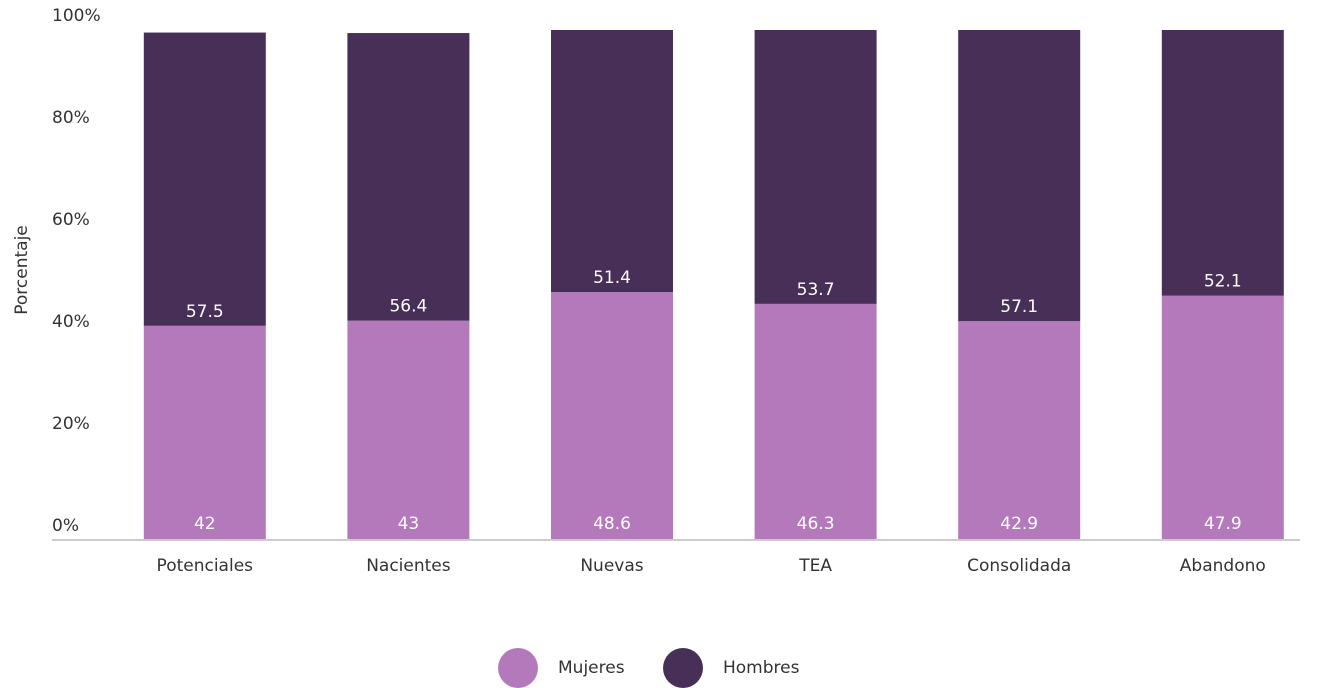  I want to click on legend-label: Mujeres, so click(591, 668).